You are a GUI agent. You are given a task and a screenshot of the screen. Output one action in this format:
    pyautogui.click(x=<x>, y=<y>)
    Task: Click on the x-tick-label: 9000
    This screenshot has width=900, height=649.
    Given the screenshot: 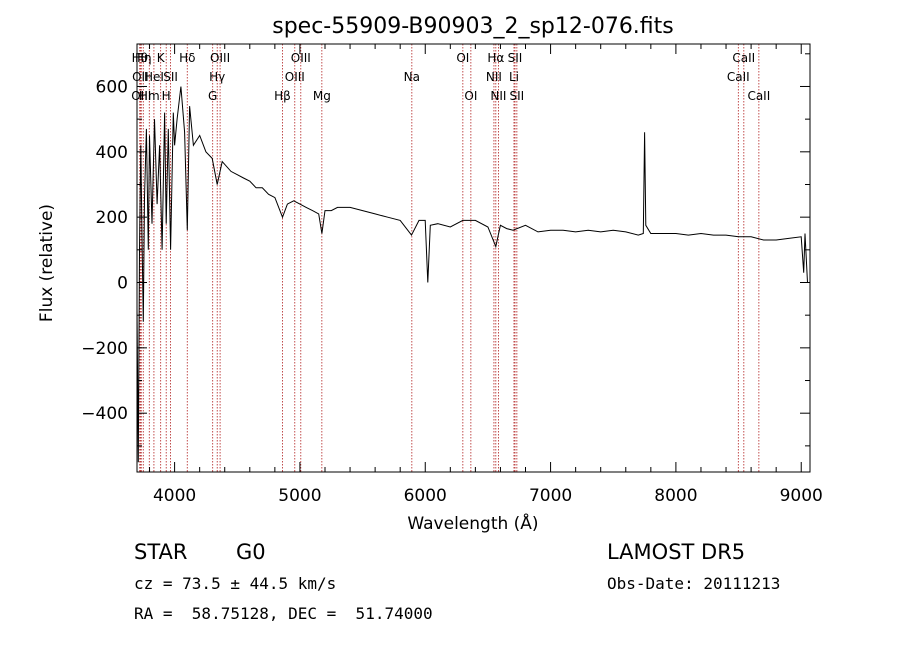 What is the action you would take?
    pyautogui.click(x=801, y=496)
    